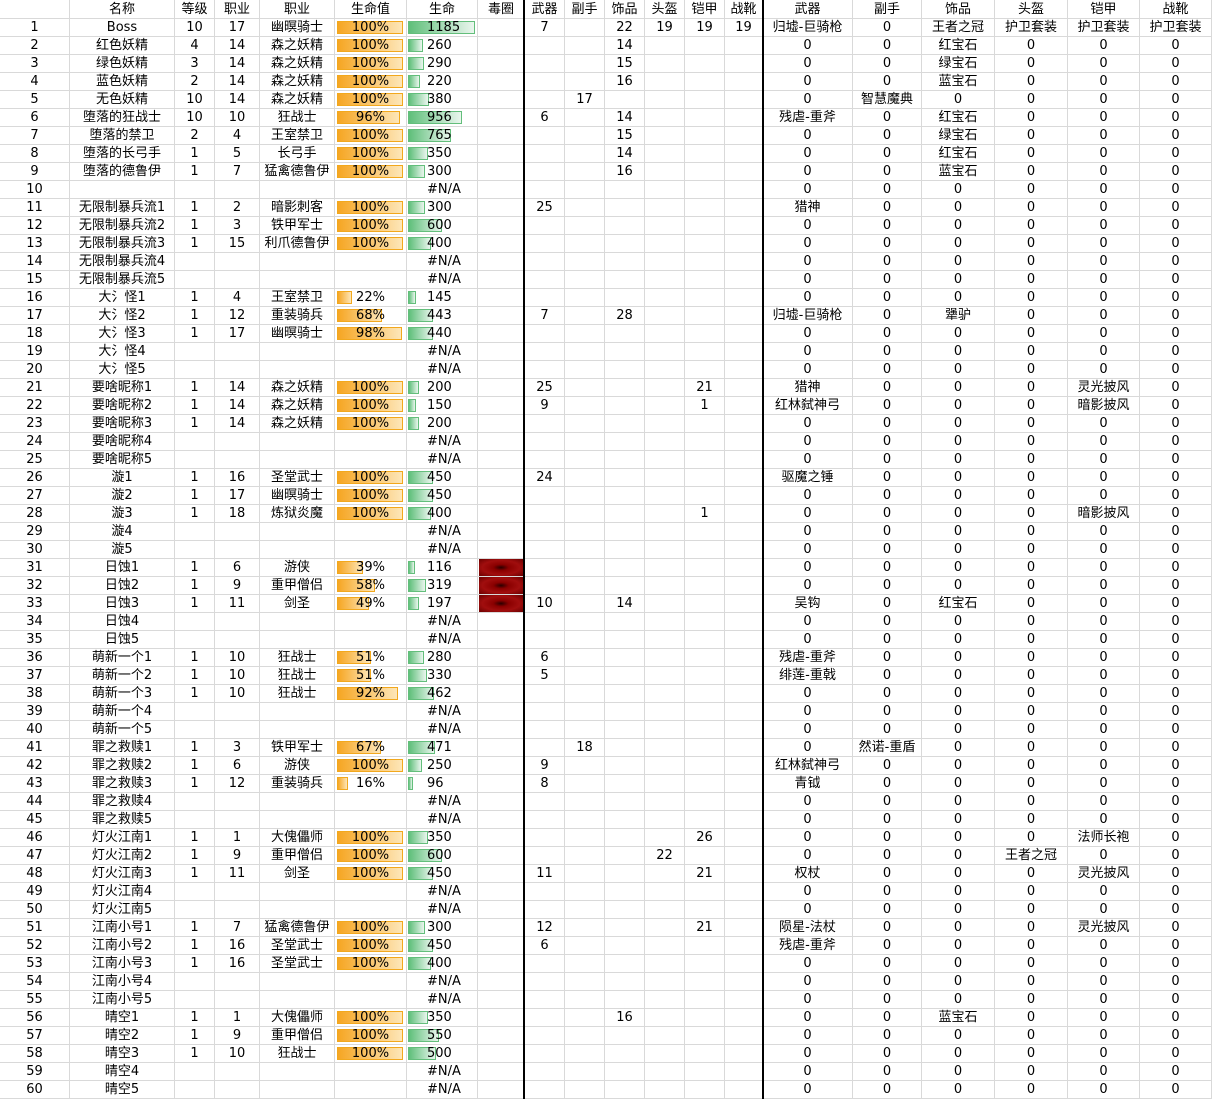 This screenshot has height=1099, width=1212. Describe the element at coordinates (808, 766) in the screenshot. I see `cell: 红林弑神弓` at that location.